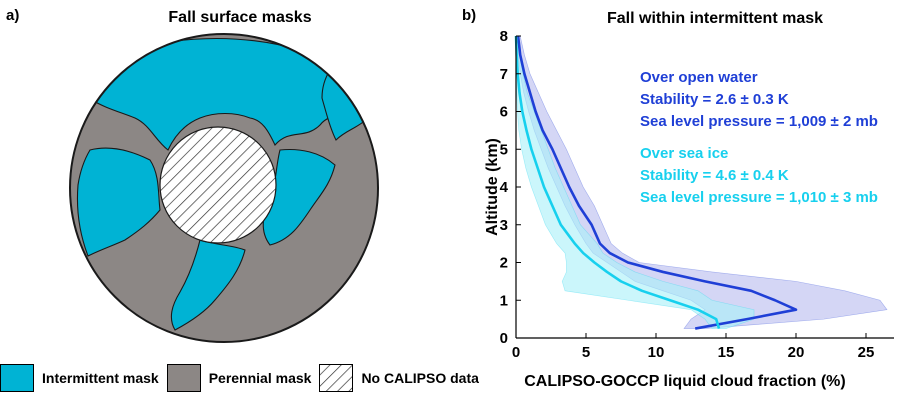  What do you see at coordinates (726, 352) in the screenshot?
I see `x-tick-label: 15` at bounding box center [726, 352].